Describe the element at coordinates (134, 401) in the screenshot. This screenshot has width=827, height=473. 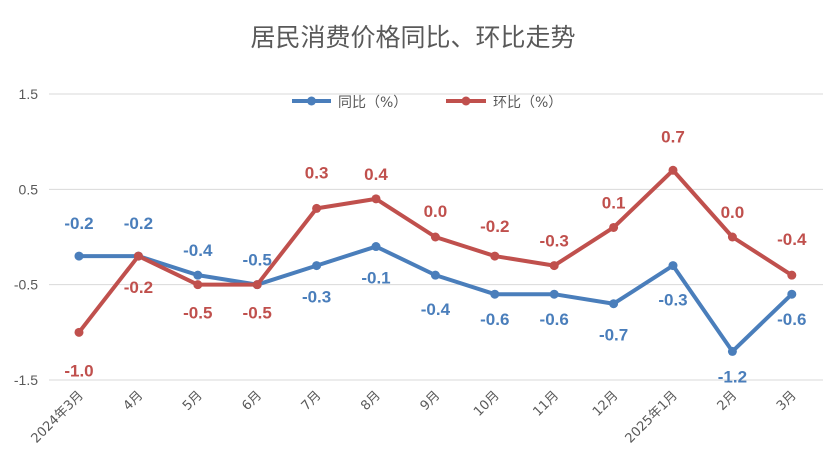
I see `x-tick-label: 4月` at that location.